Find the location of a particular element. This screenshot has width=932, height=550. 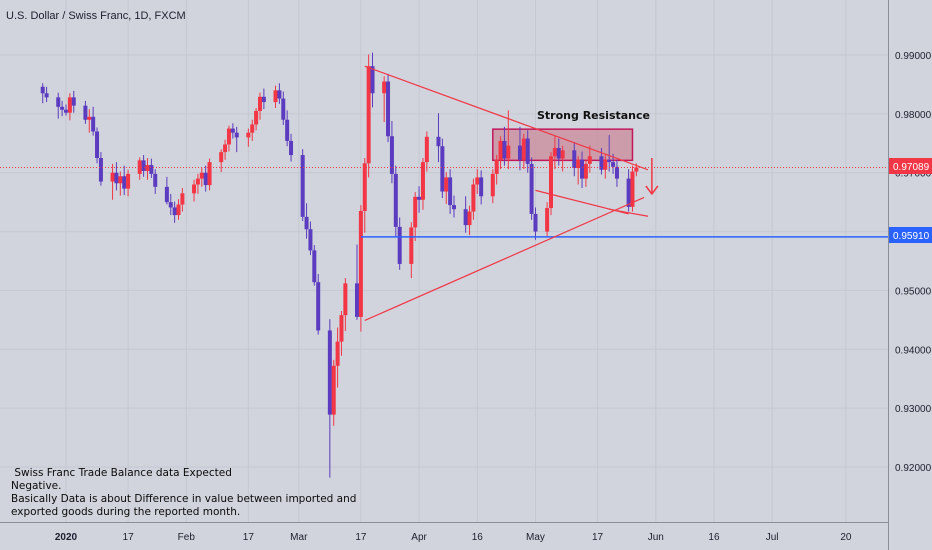

time-axis: 2020 17 Feb 17 Mar 17 Apr 16 May 17 Jun 16 Jul 20 is located at coordinates (453, 537).